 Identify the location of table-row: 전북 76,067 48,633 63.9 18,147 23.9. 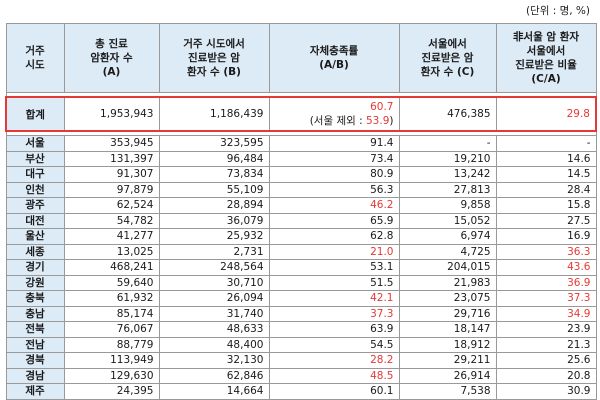
(301, 329).